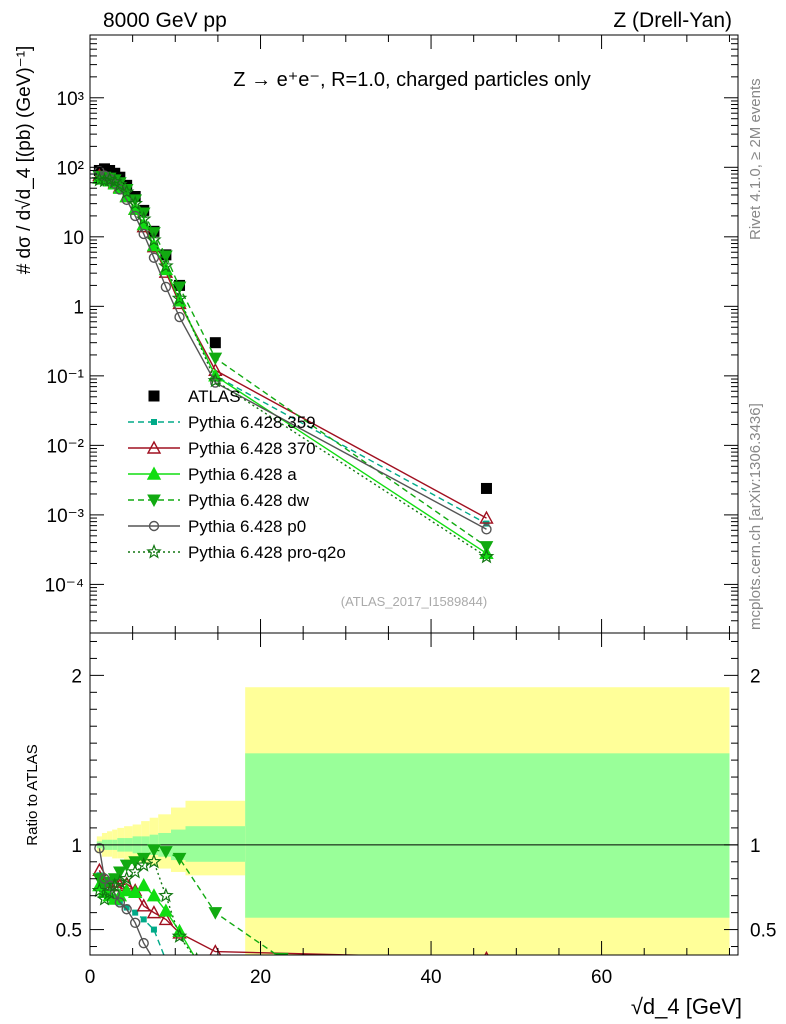  I want to click on ratio-y-tick-label: 2, so click(76, 676).